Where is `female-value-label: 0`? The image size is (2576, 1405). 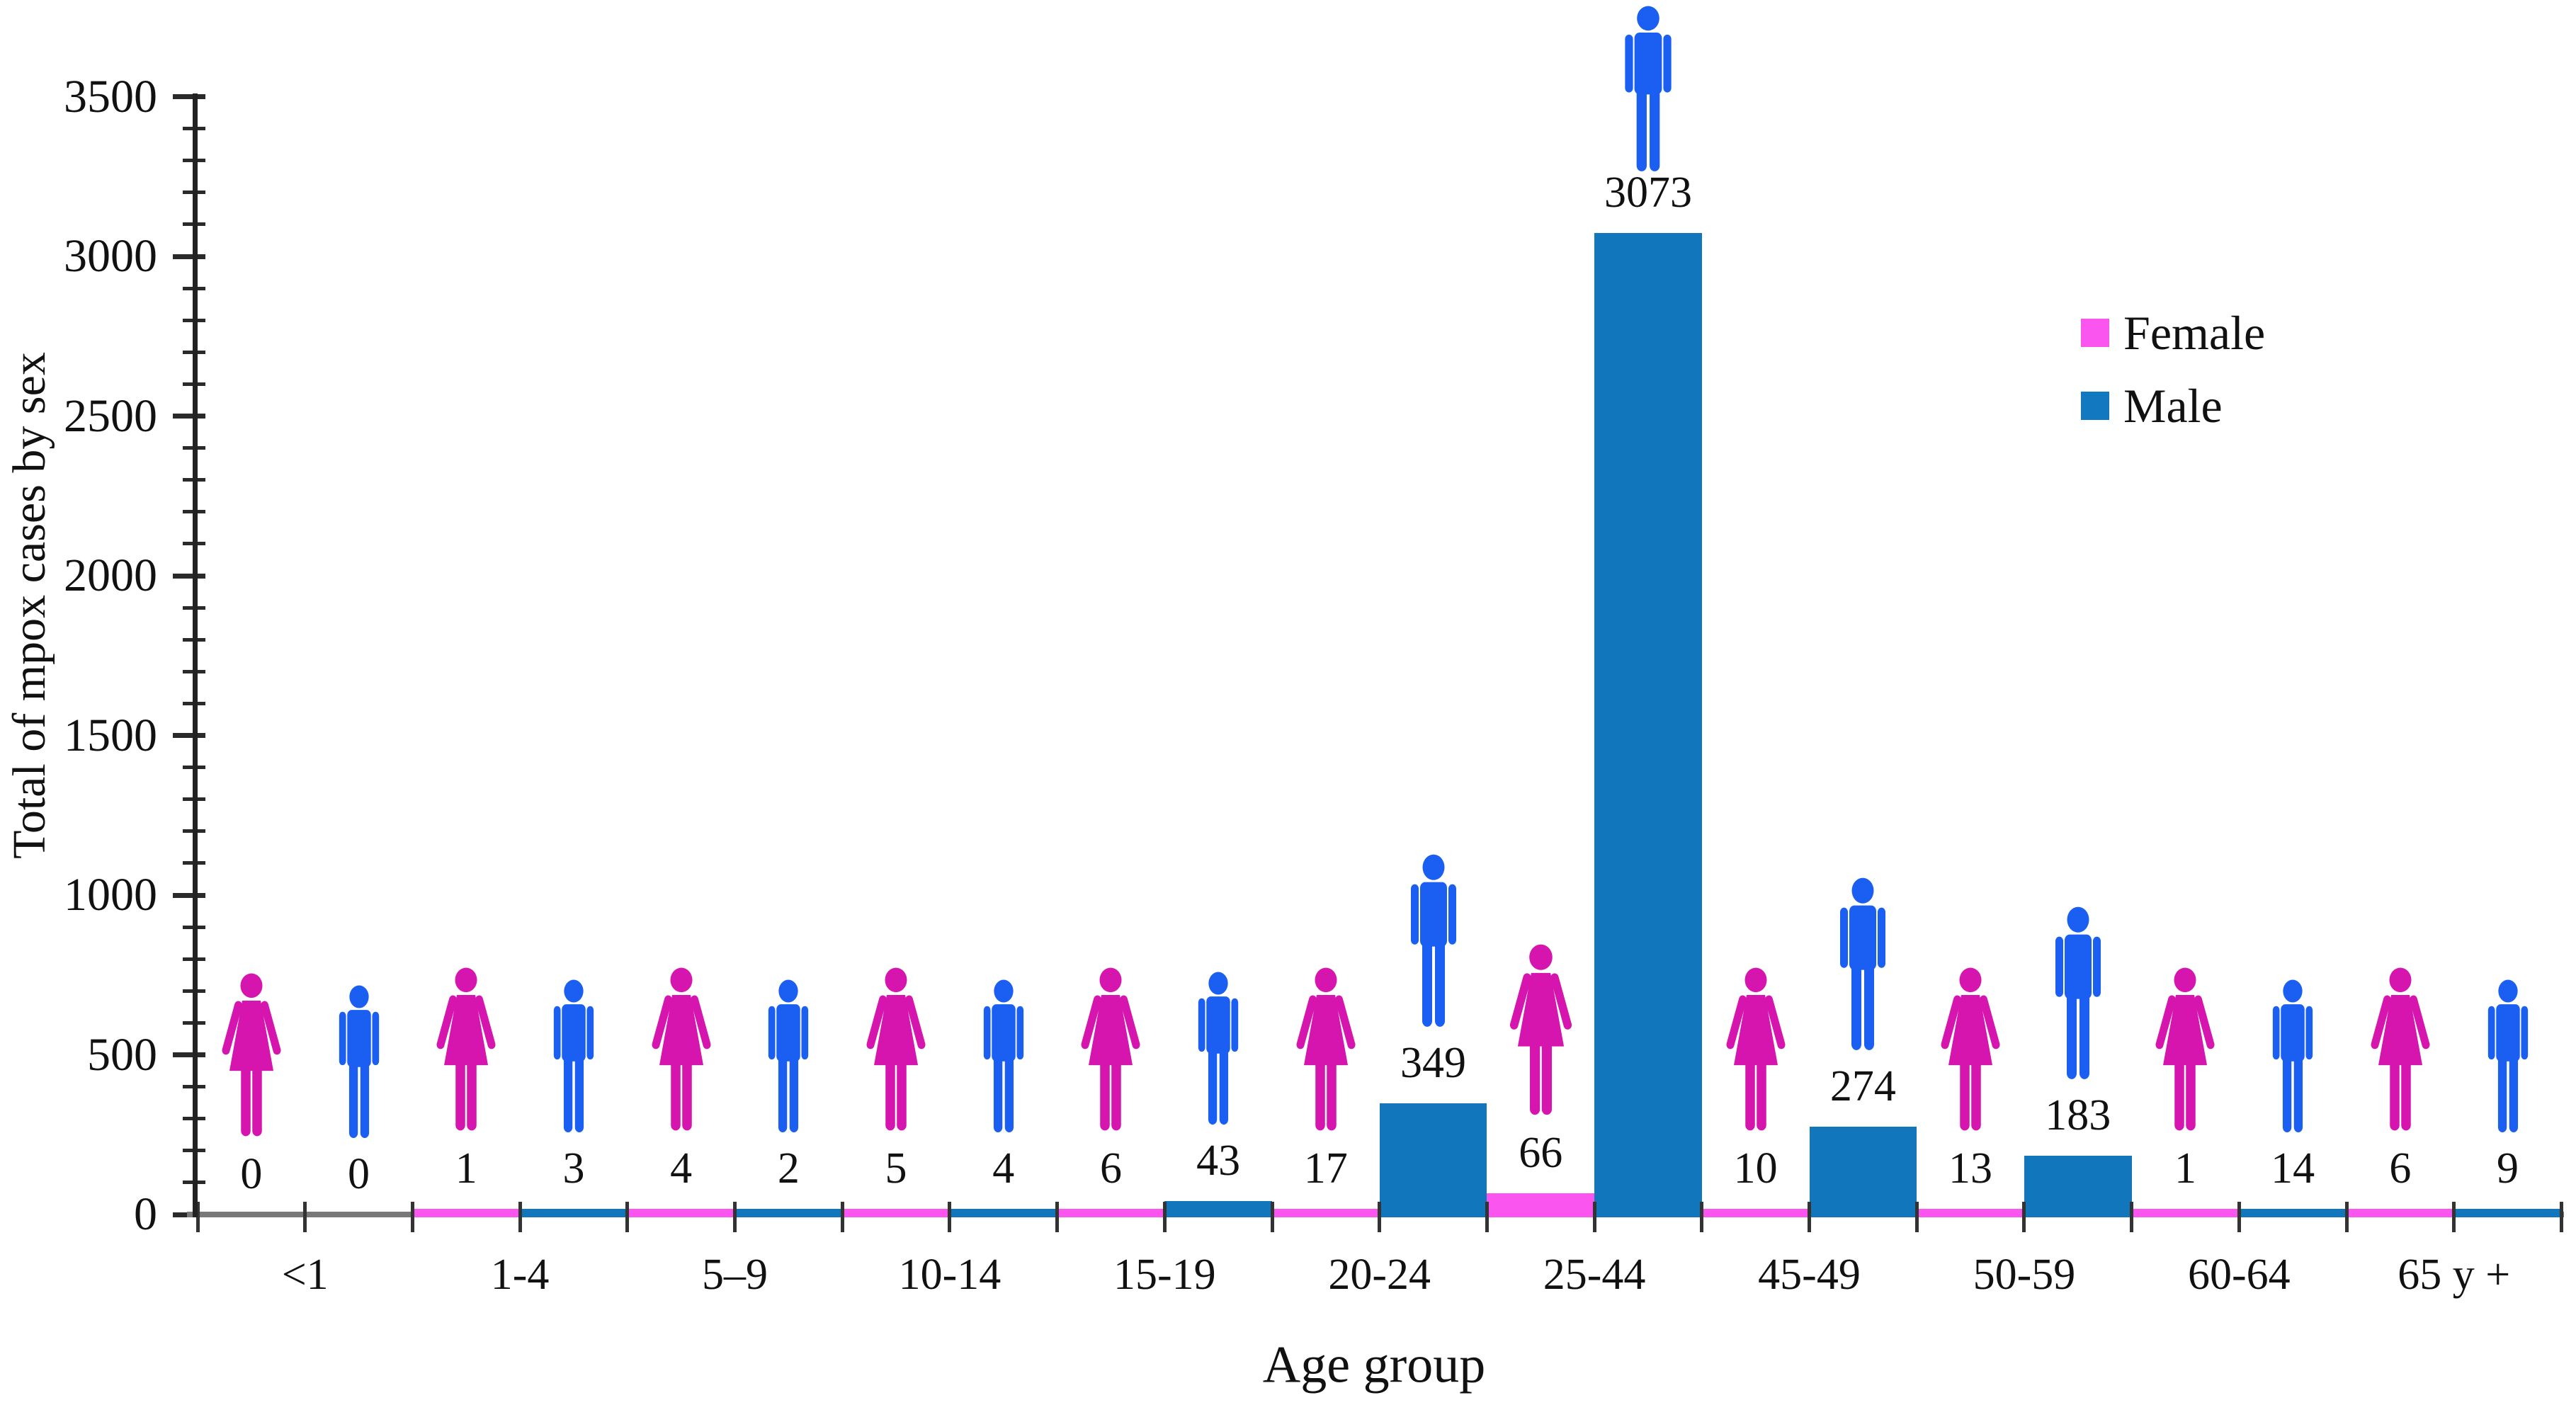
female-value-label: 0 is located at coordinates (251, 1174).